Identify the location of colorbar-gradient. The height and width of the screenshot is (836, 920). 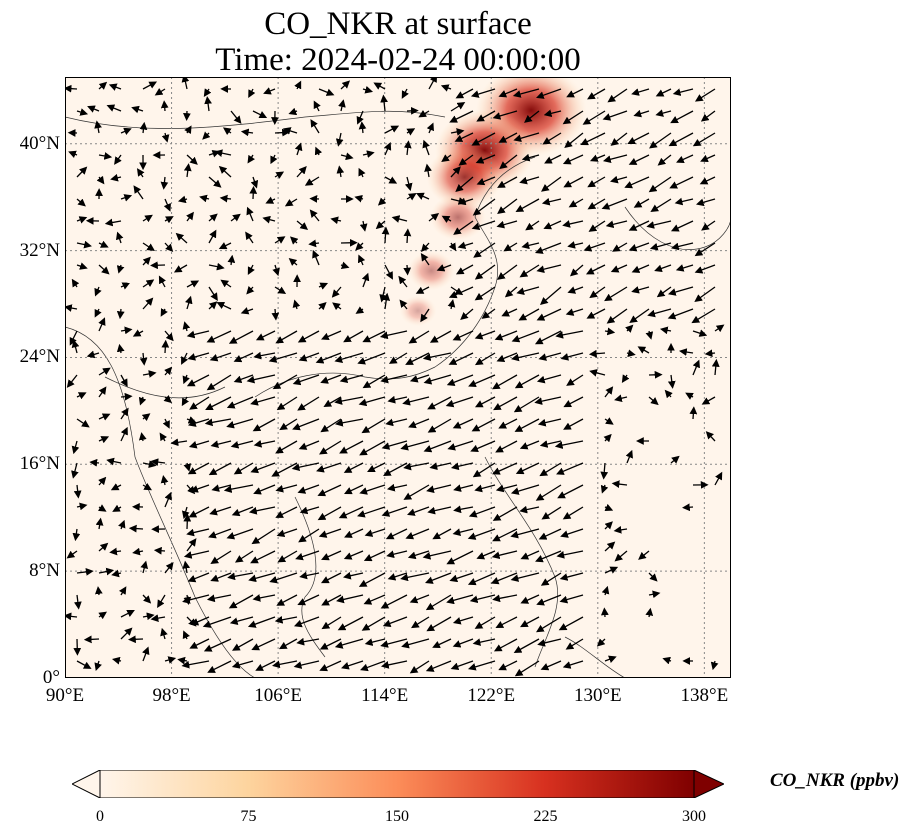
(397, 784).